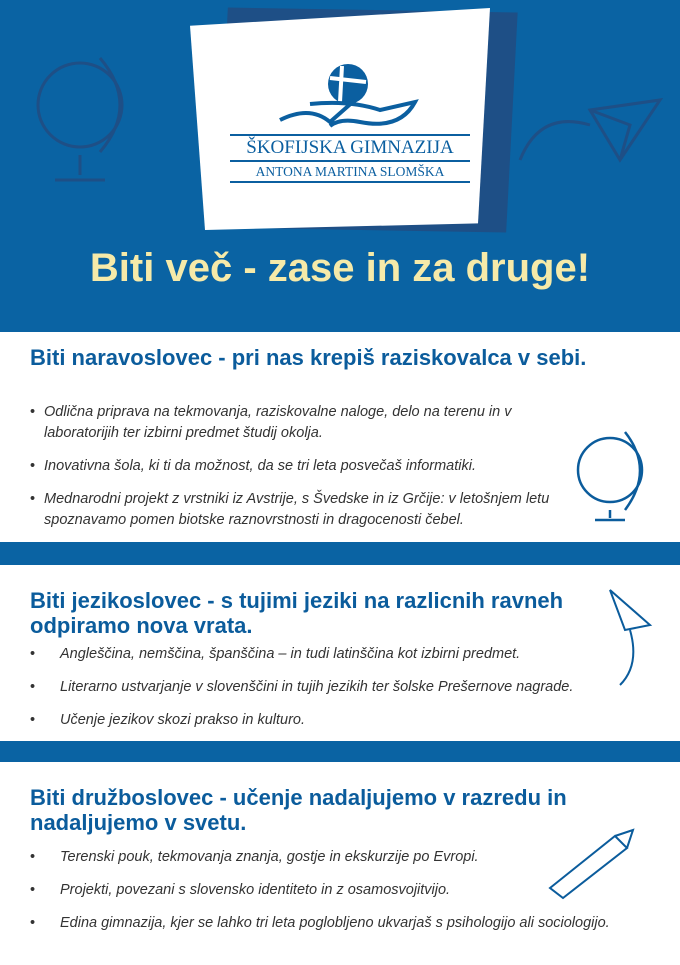 The height and width of the screenshot is (965, 680). Describe the element at coordinates (349, 96) in the screenshot. I see `school-logo-icon` at that location.